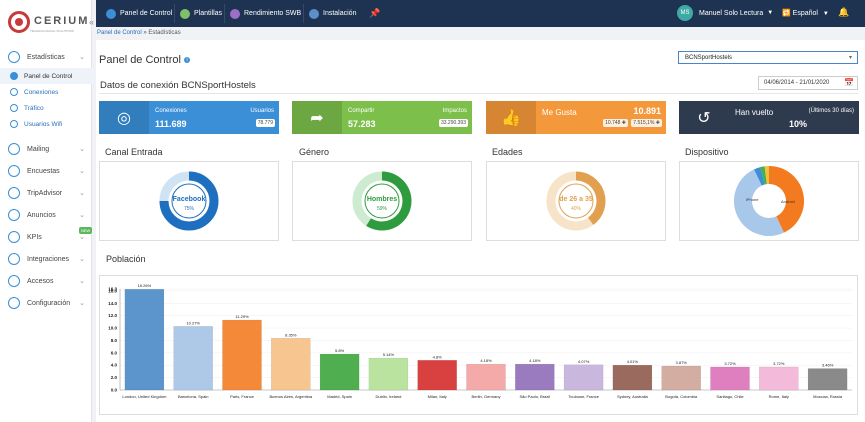 The width and height of the screenshot is (865, 422). Describe the element at coordinates (849, 82) in the screenshot. I see `calendar-icon: 📅` at that location.